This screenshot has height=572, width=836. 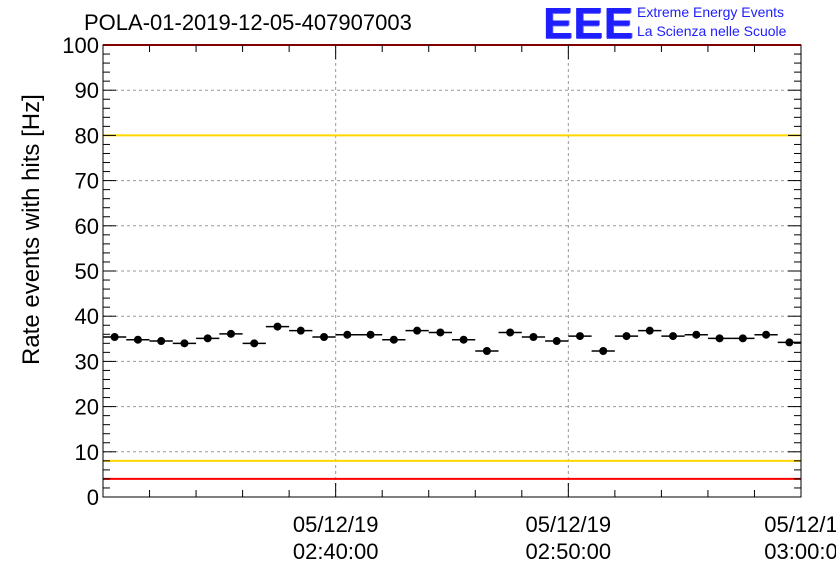 What do you see at coordinates (87, 135) in the screenshot?
I see `y-tick-label: 80` at bounding box center [87, 135].